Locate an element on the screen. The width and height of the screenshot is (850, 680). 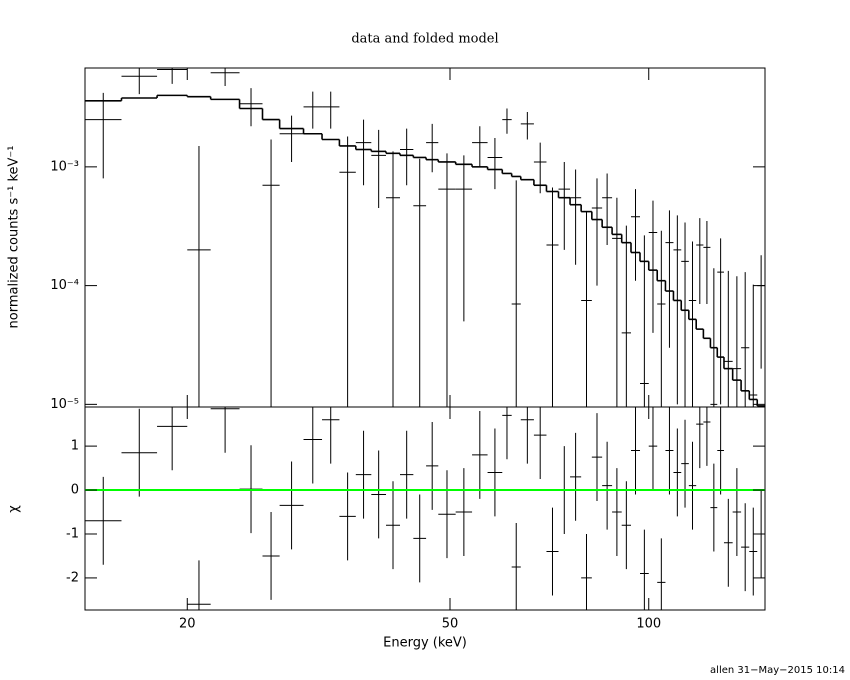
y-tick-label: -2 is located at coordinates (72, 577).